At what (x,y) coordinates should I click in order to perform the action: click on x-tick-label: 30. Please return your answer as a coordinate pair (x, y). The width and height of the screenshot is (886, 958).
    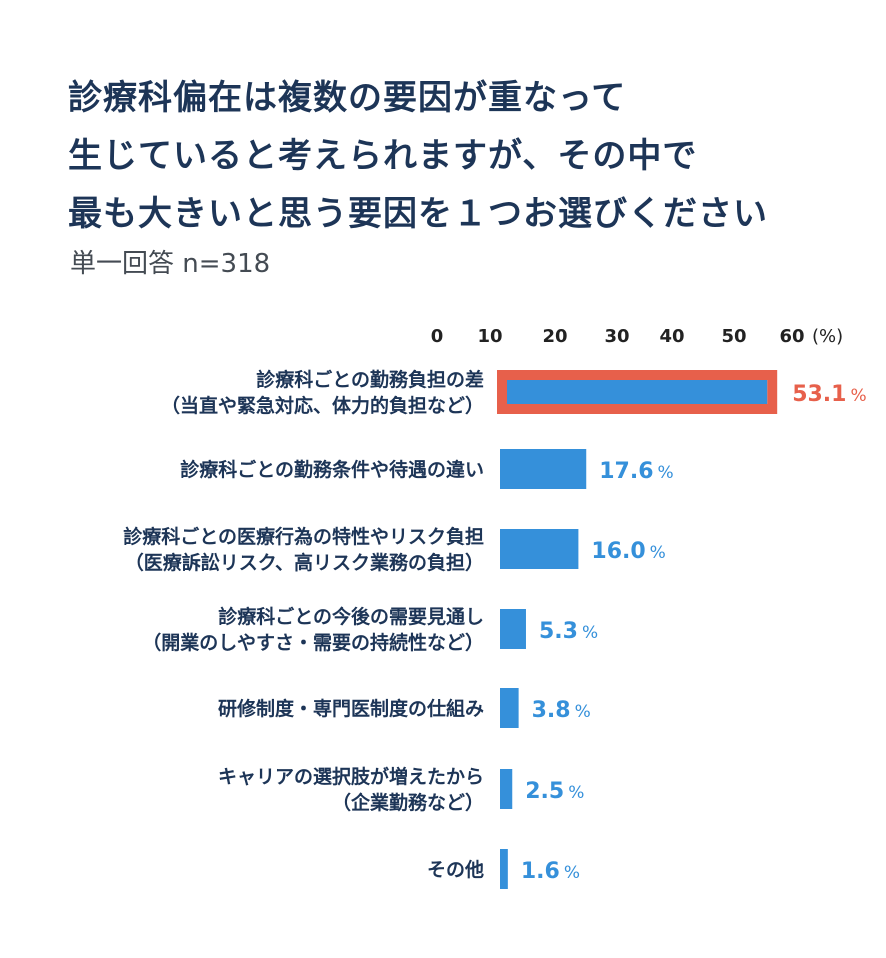
    Looking at the image, I should click on (616, 336).